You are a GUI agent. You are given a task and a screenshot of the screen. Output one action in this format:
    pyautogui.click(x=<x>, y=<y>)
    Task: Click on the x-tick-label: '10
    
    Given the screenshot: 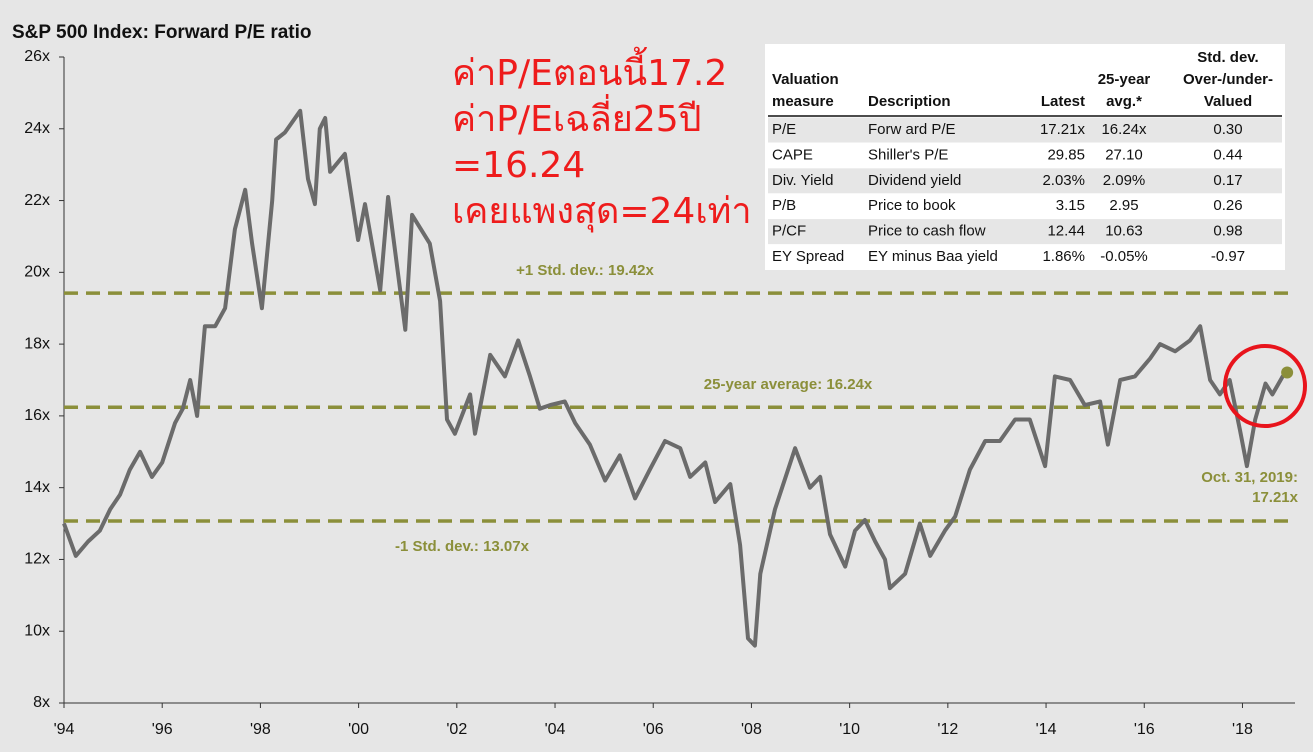 What is the action you would take?
    pyautogui.click(x=849, y=729)
    